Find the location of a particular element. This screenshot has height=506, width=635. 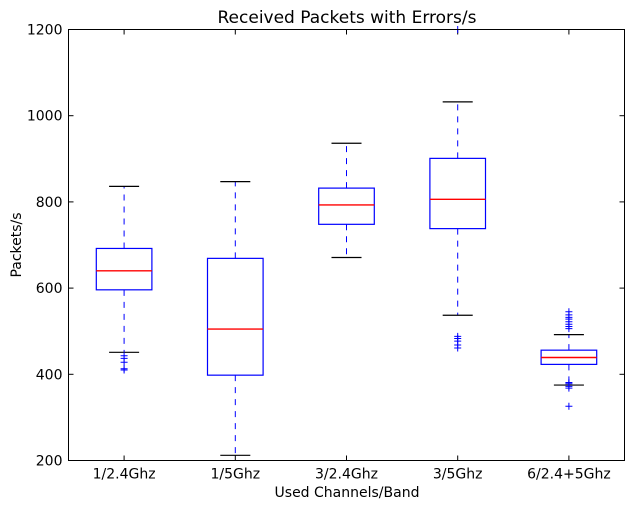

y-tick-label: 1200 is located at coordinates (45, 31).